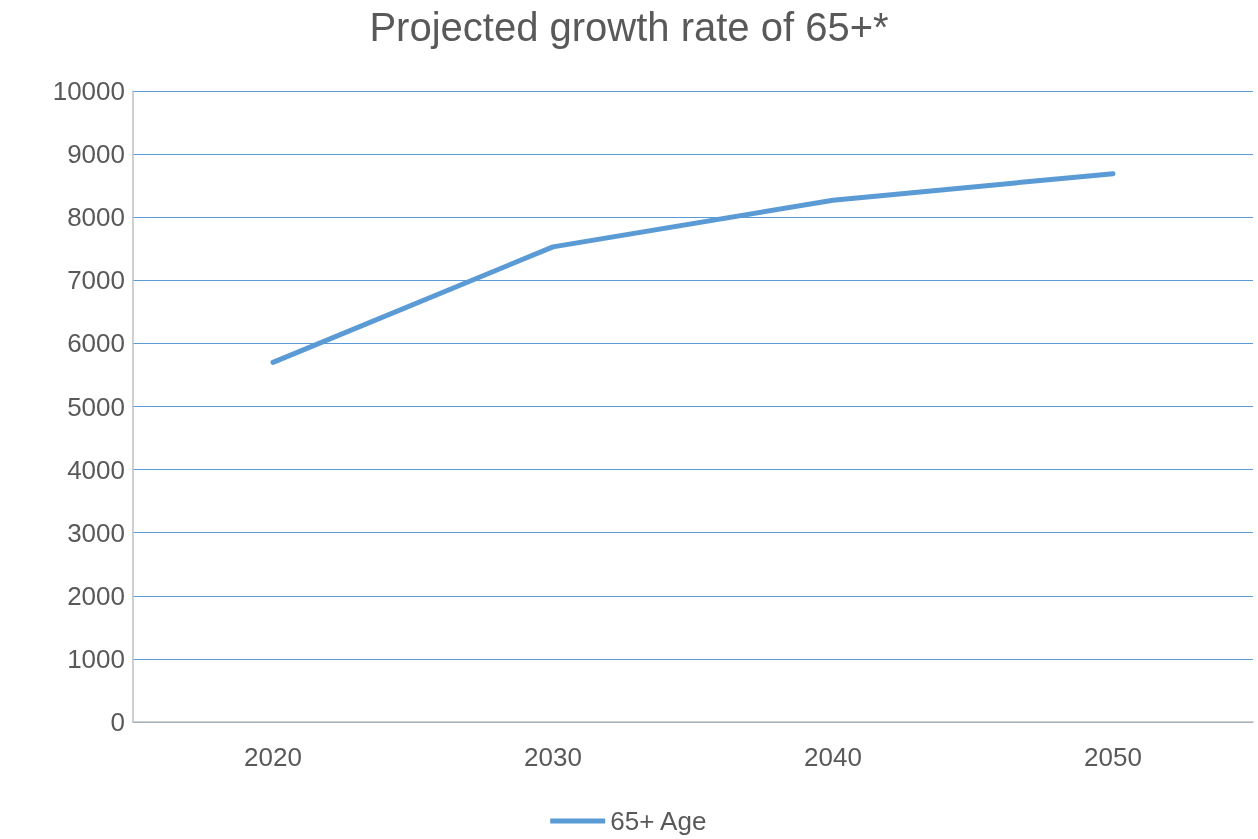 This screenshot has width=1258, height=839. Describe the element at coordinates (96, 406) in the screenshot. I see `y-tick-label: 5000` at that location.